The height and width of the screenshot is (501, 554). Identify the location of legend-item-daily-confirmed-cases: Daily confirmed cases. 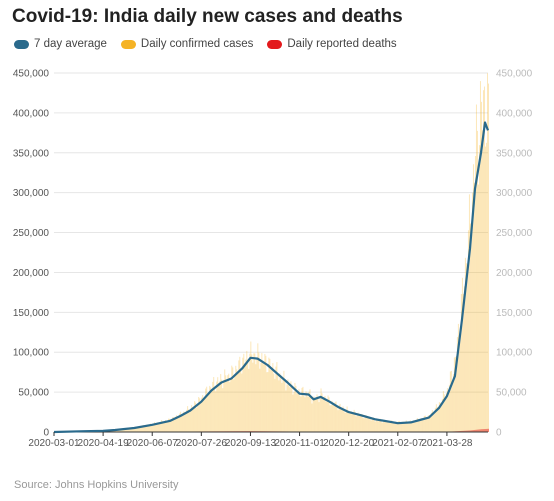
(186, 44).